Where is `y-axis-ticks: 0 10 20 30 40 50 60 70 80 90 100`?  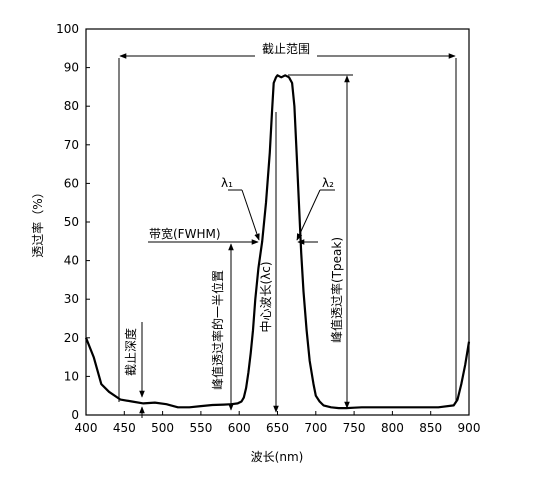
y-axis-ticks: 0 10 20 30 40 50 60 70 80 90 100 is located at coordinates (73, 222).